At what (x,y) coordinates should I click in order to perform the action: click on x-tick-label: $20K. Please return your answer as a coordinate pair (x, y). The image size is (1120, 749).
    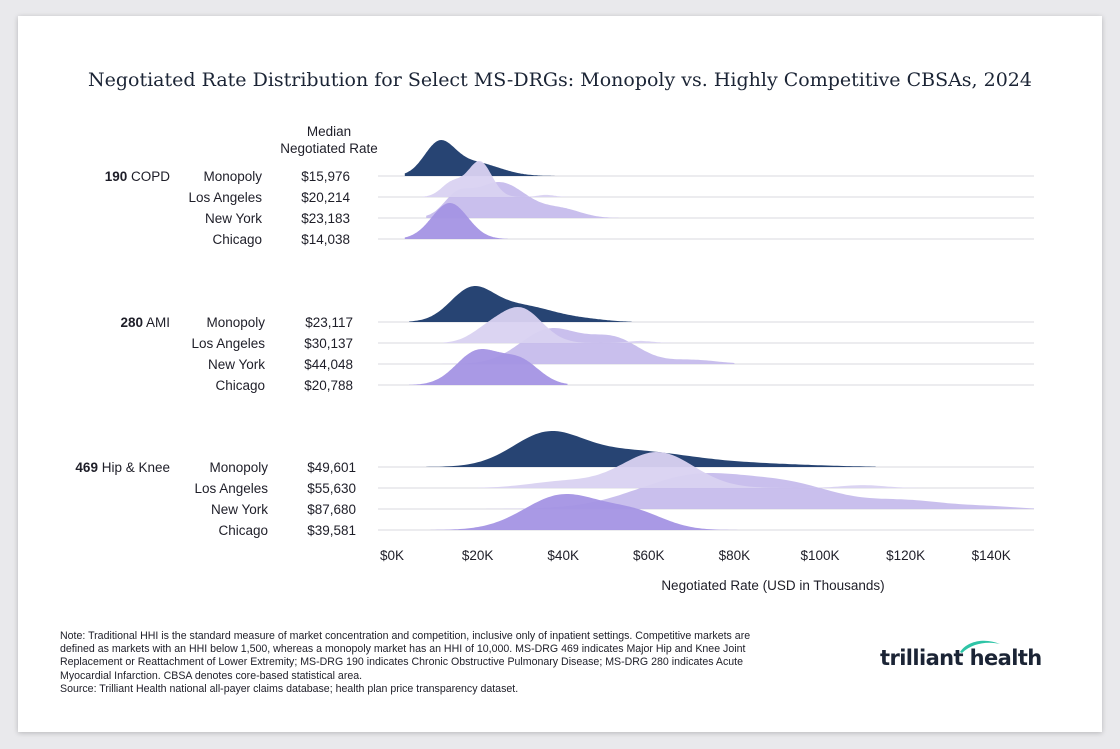
    Looking at the image, I should click on (478, 555).